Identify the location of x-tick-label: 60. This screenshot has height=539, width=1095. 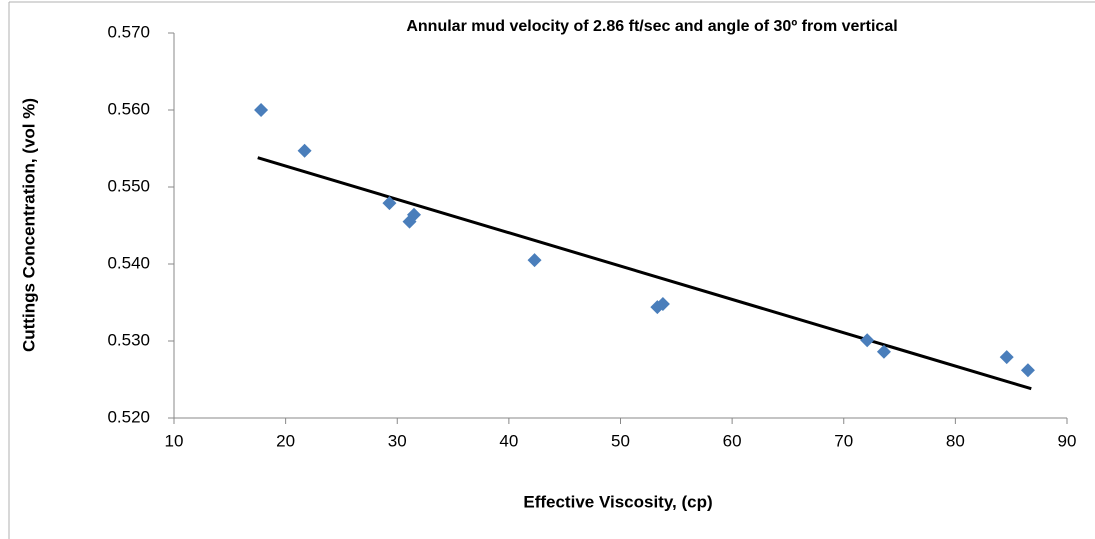
(732, 440).